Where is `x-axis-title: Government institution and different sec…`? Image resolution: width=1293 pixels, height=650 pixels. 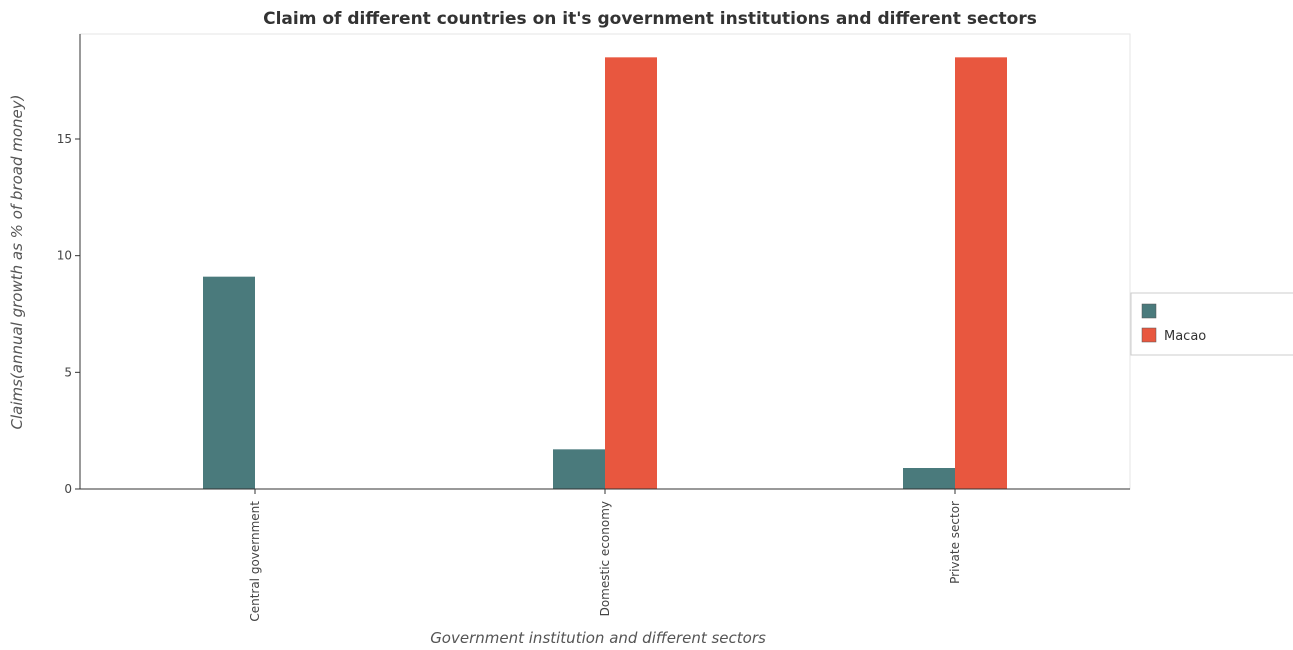
x-axis-title: Government institution and different sec… is located at coordinates (598, 638).